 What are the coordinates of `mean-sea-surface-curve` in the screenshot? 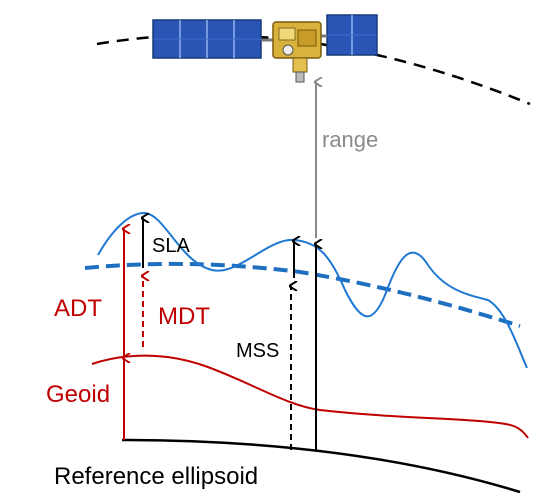 It's located at (302, 294).